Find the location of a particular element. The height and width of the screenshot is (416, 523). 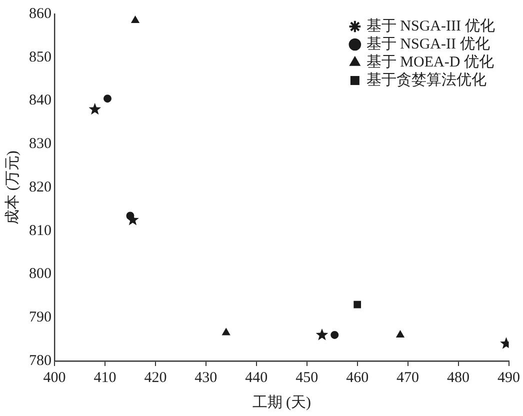

x-tick-label: 400 is located at coordinates (54, 378).